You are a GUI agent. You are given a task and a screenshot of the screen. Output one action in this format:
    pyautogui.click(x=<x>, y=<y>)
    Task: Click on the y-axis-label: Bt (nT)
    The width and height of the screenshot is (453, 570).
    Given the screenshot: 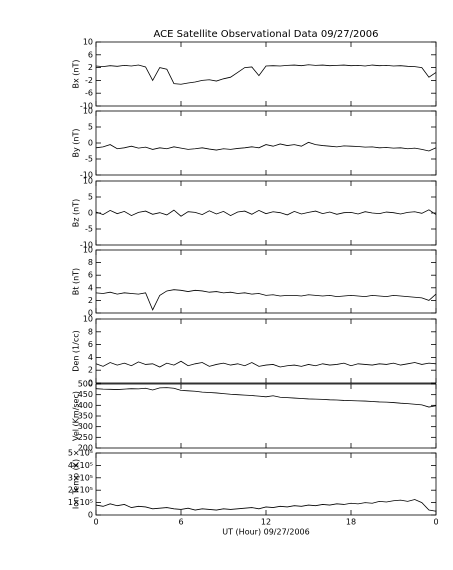 What is the action you would take?
    pyautogui.click(x=76, y=281)
    